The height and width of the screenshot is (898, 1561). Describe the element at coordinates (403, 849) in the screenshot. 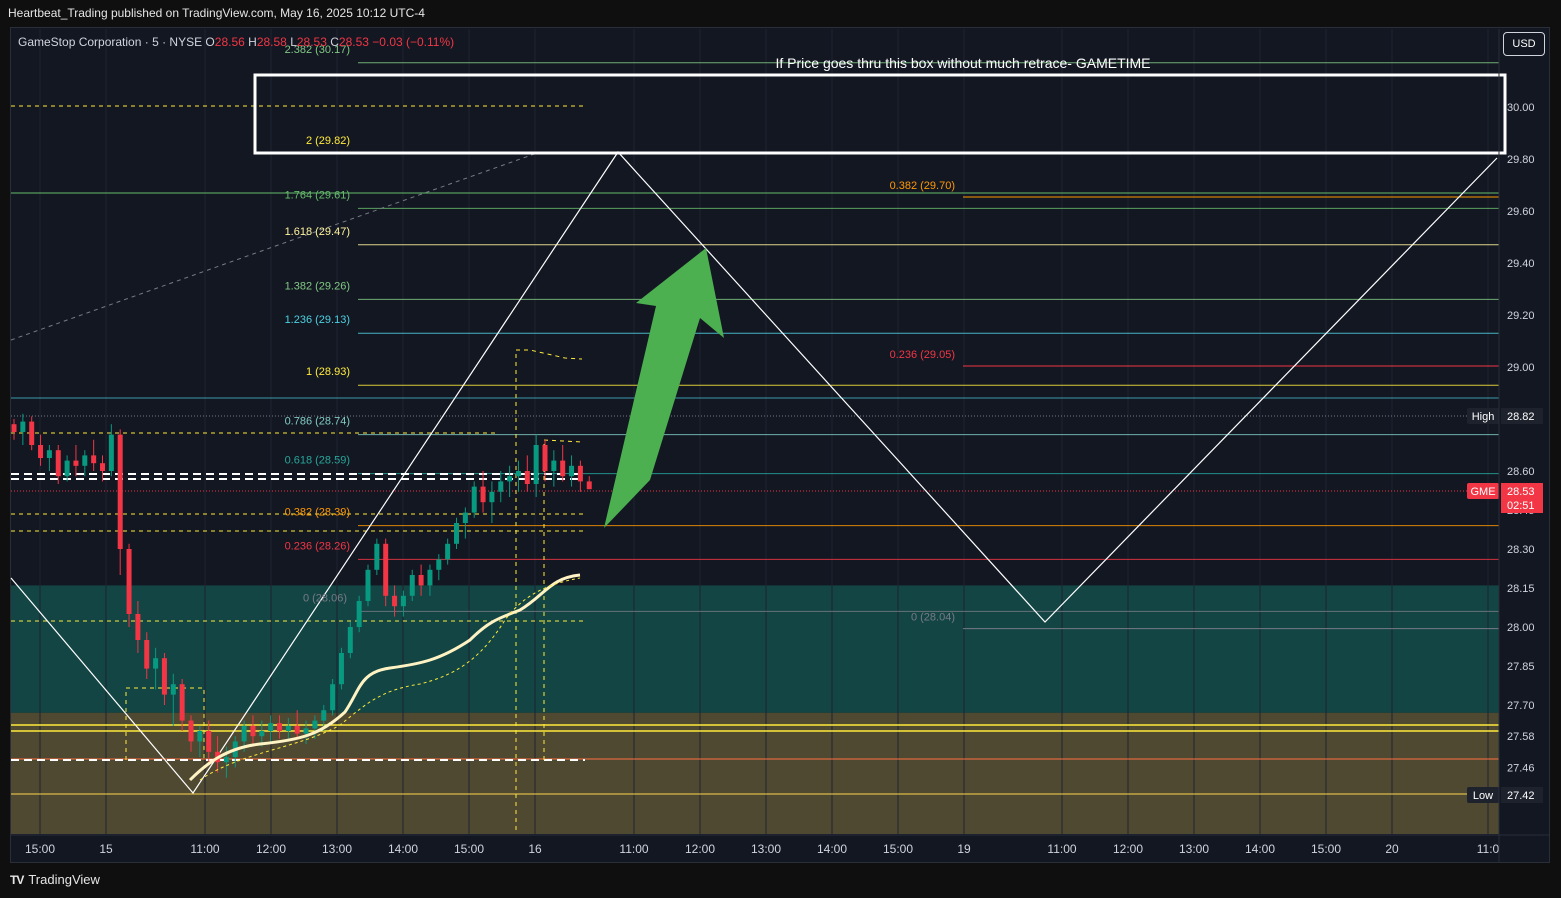

I see `x-tick-5: 14:00` at that location.